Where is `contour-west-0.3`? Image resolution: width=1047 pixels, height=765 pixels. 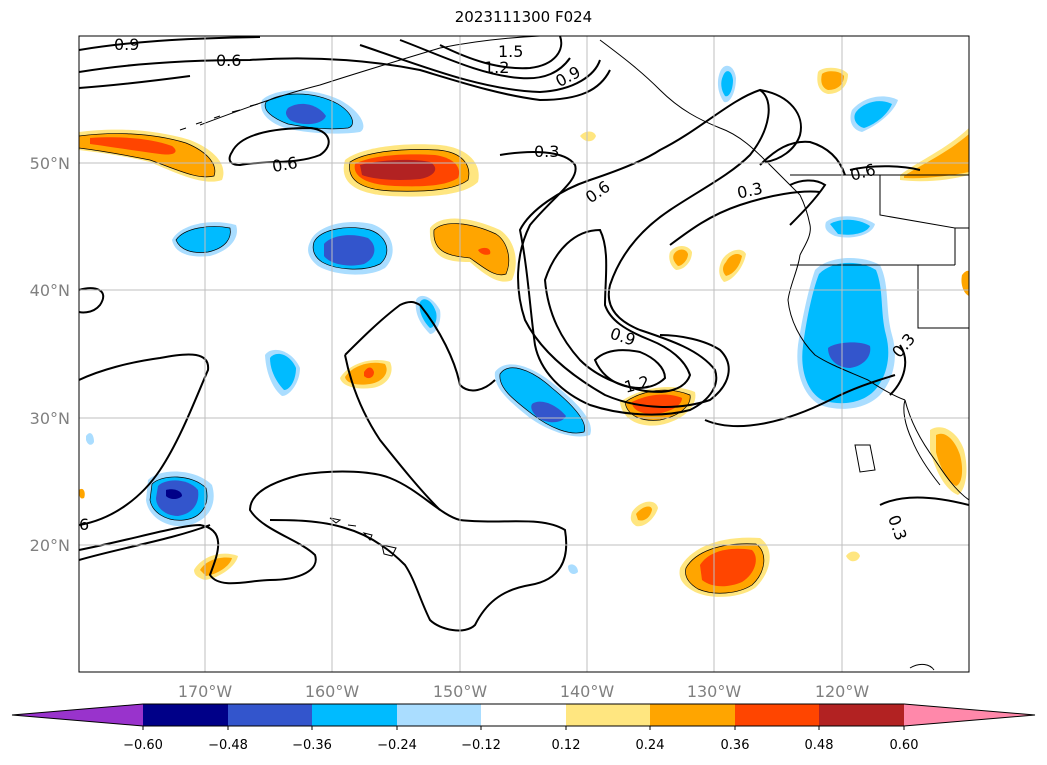 contour-west-0.3 is located at coordinates (808, 202).